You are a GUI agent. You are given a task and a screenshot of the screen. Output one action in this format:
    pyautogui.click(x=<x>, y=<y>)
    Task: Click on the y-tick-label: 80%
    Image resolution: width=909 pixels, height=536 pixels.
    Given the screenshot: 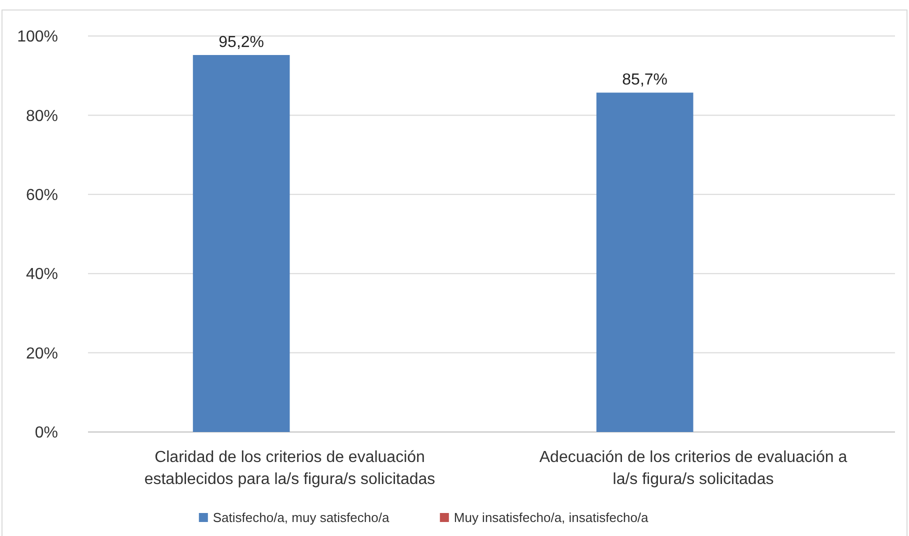 What is the action you would take?
    pyautogui.click(x=42, y=116)
    